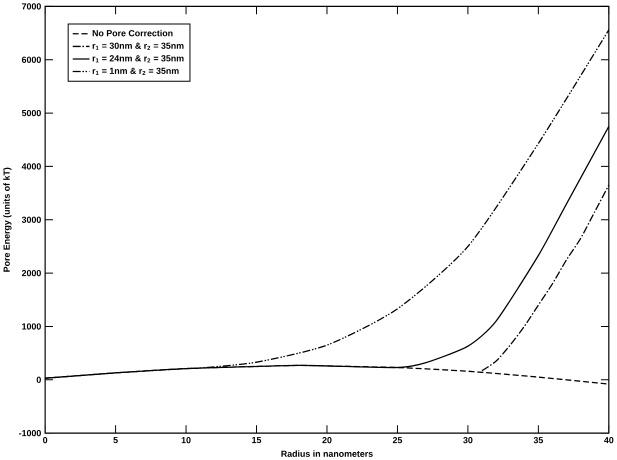 Image resolution: width=617 pixels, height=460 pixels. What do you see at coordinates (257, 440) in the screenshot?
I see `x-tick-label: 15` at bounding box center [257, 440].